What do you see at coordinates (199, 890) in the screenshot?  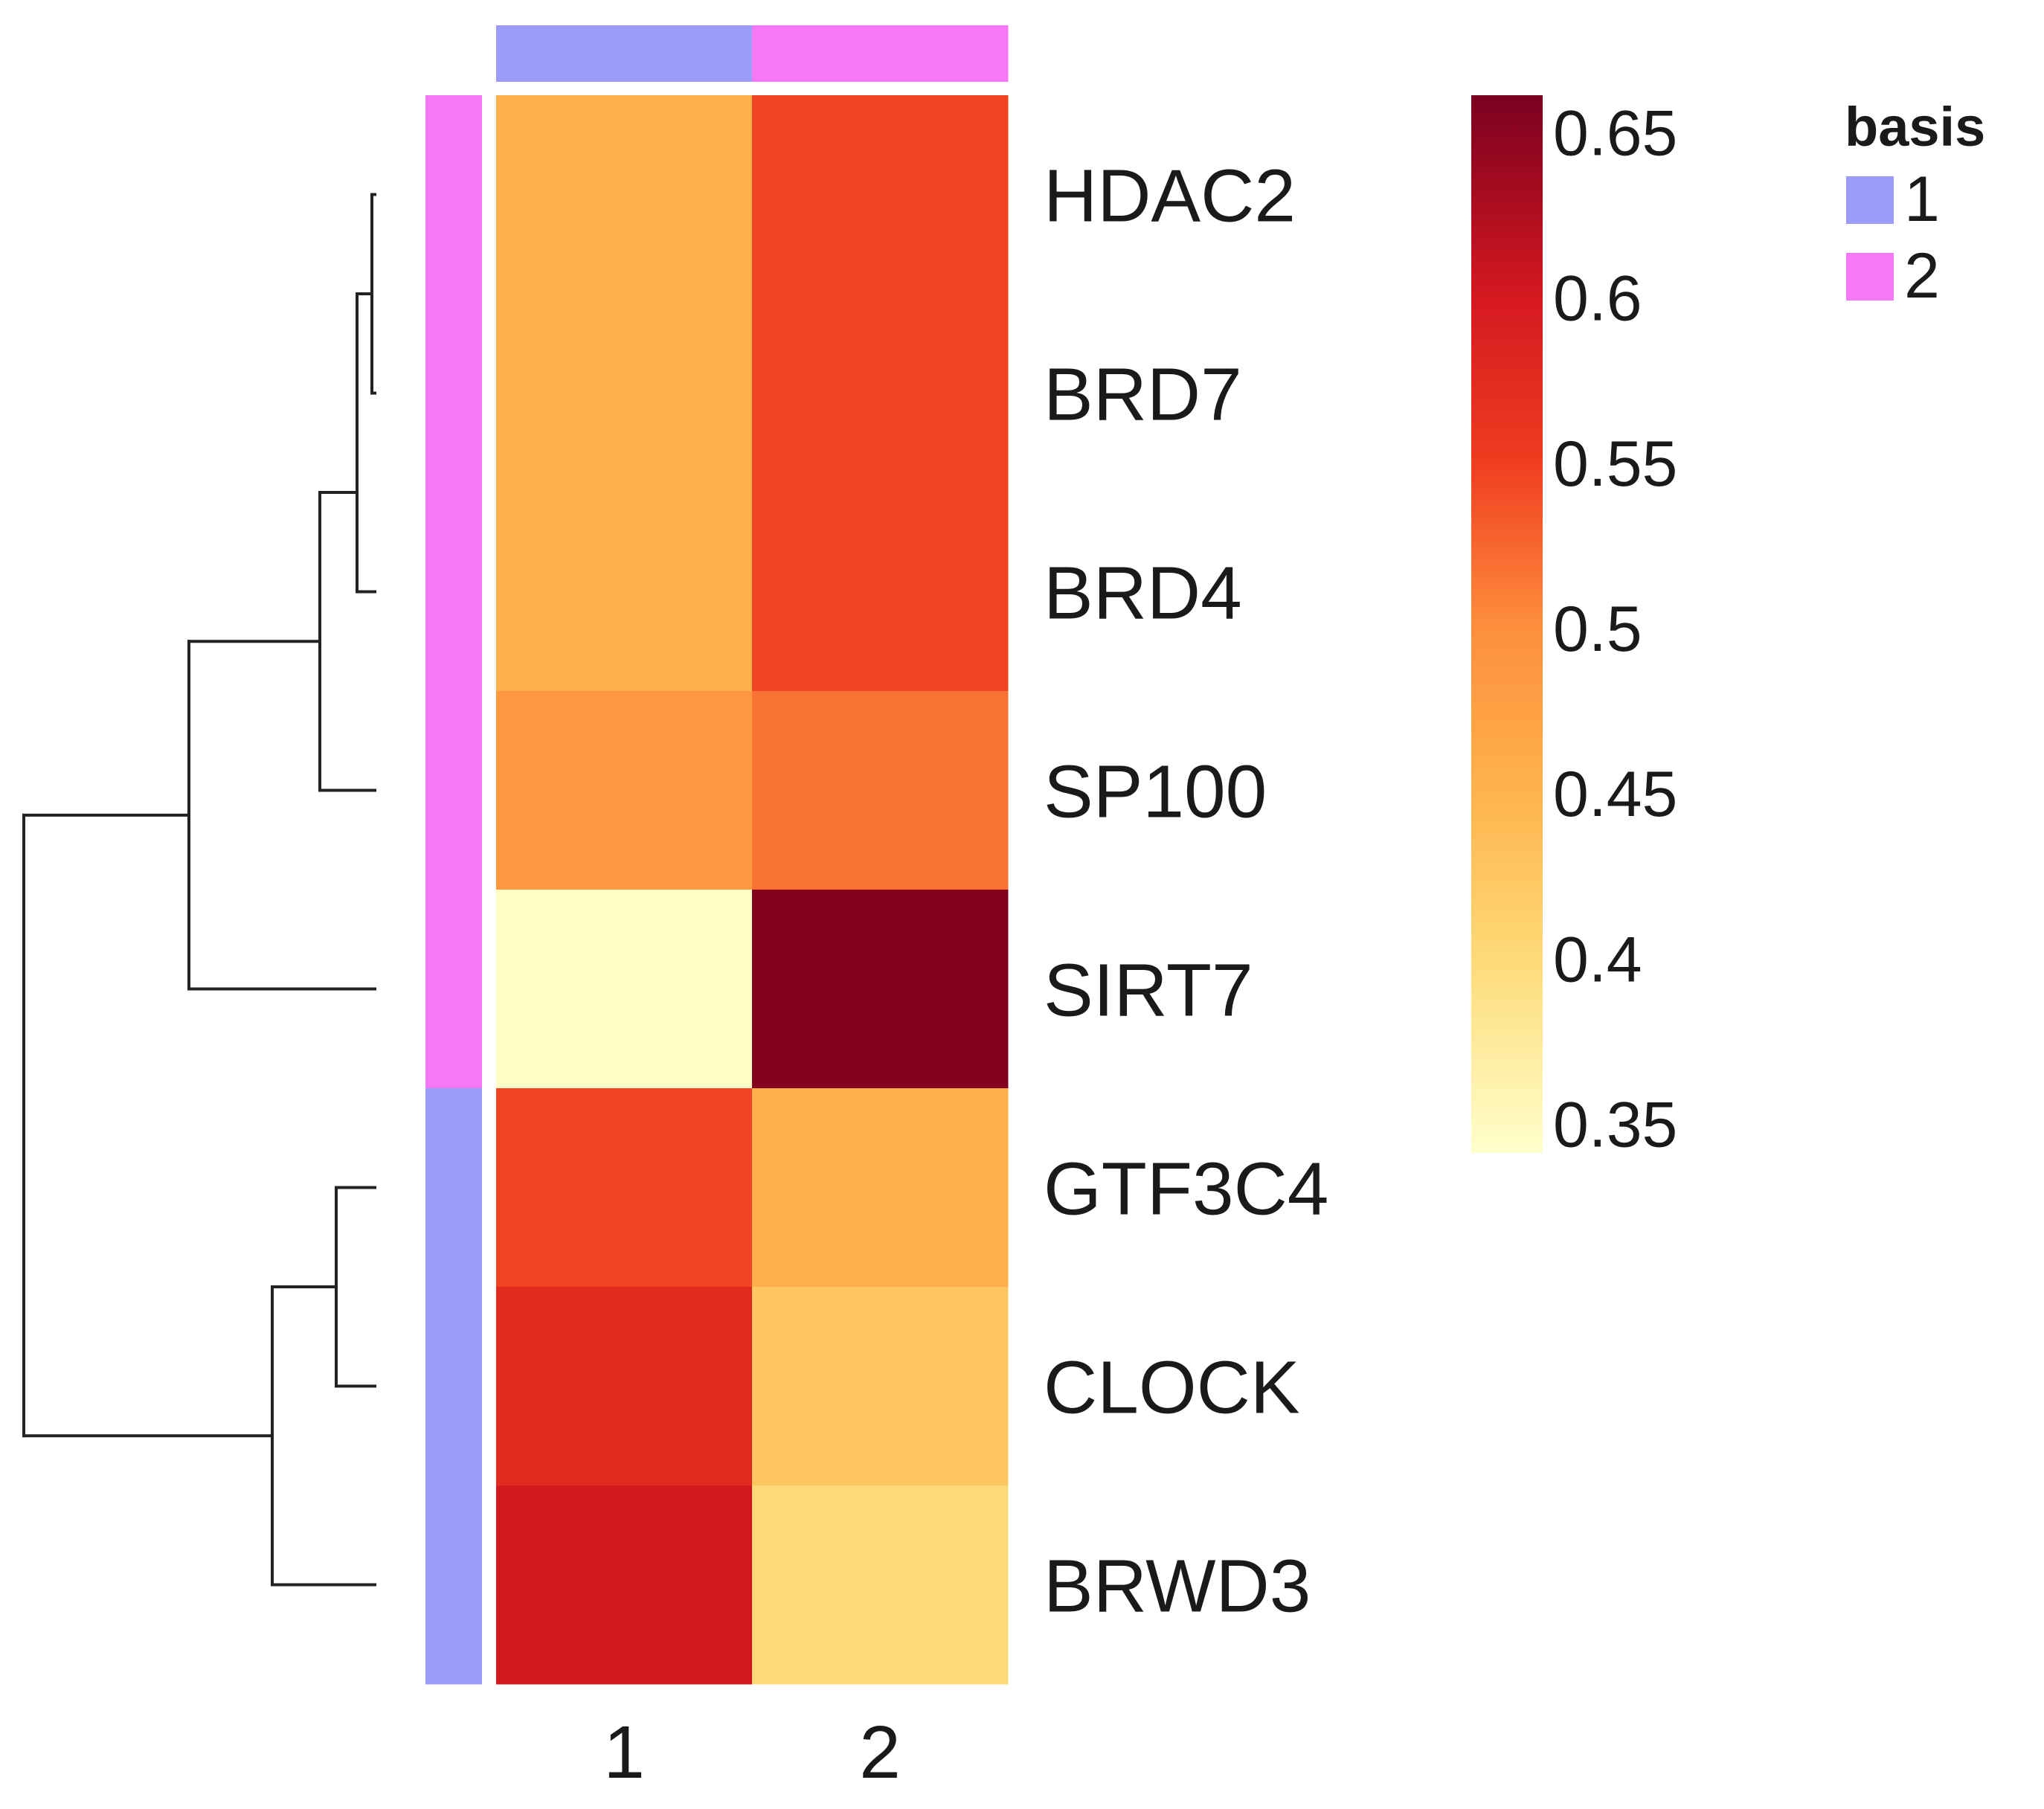 I see `row-dendrogram` at bounding box center [199, 890].